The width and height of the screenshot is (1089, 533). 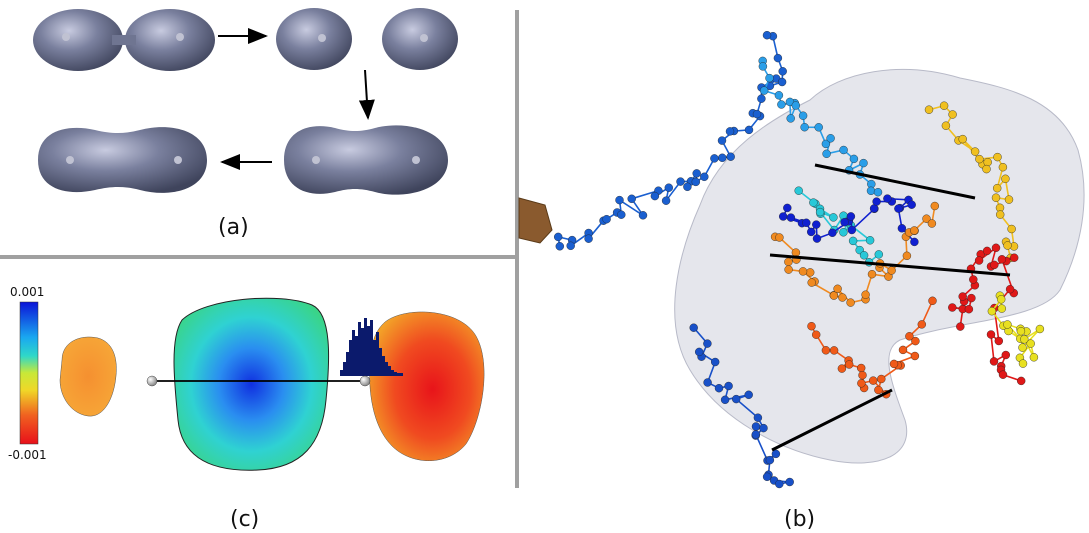 I want to click on colorbar-min-label: -0.001, so click(x=27, y=455).